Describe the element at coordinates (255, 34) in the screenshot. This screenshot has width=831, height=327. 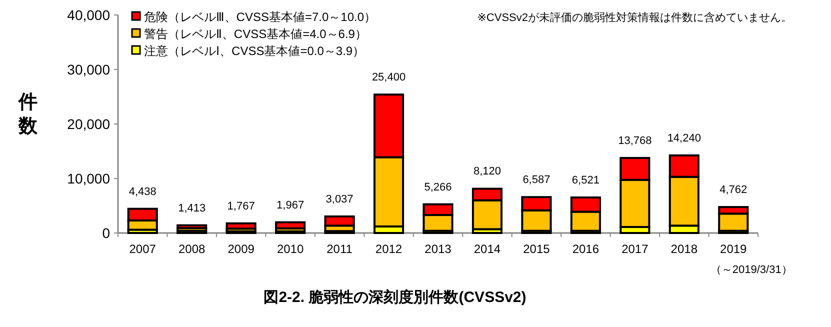
I see `legend-label: 警告（レベルⅡ、CVSS基本値=4.0～6.9）` at that location.